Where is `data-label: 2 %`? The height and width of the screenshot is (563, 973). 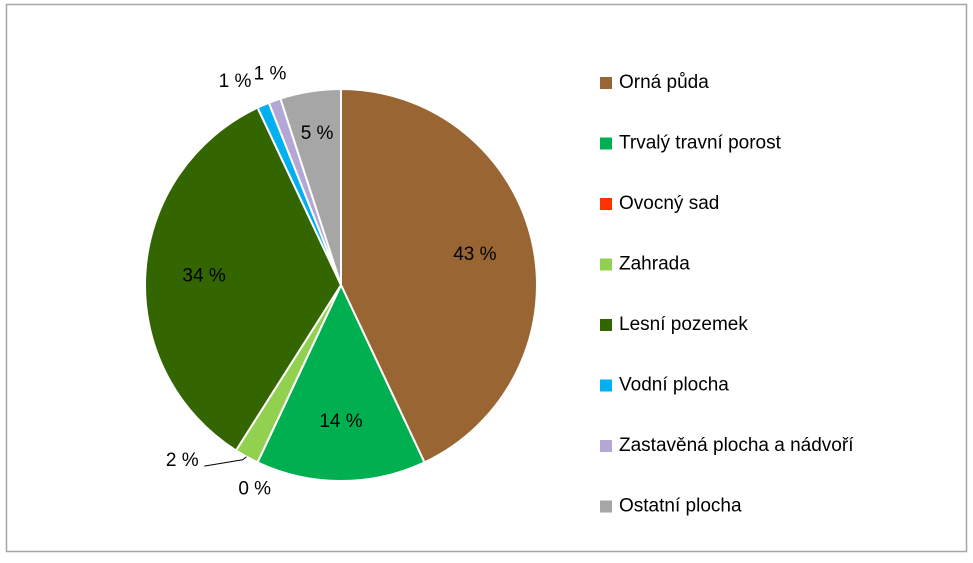
data-label: 2 % is located at coordinates (182, 460).